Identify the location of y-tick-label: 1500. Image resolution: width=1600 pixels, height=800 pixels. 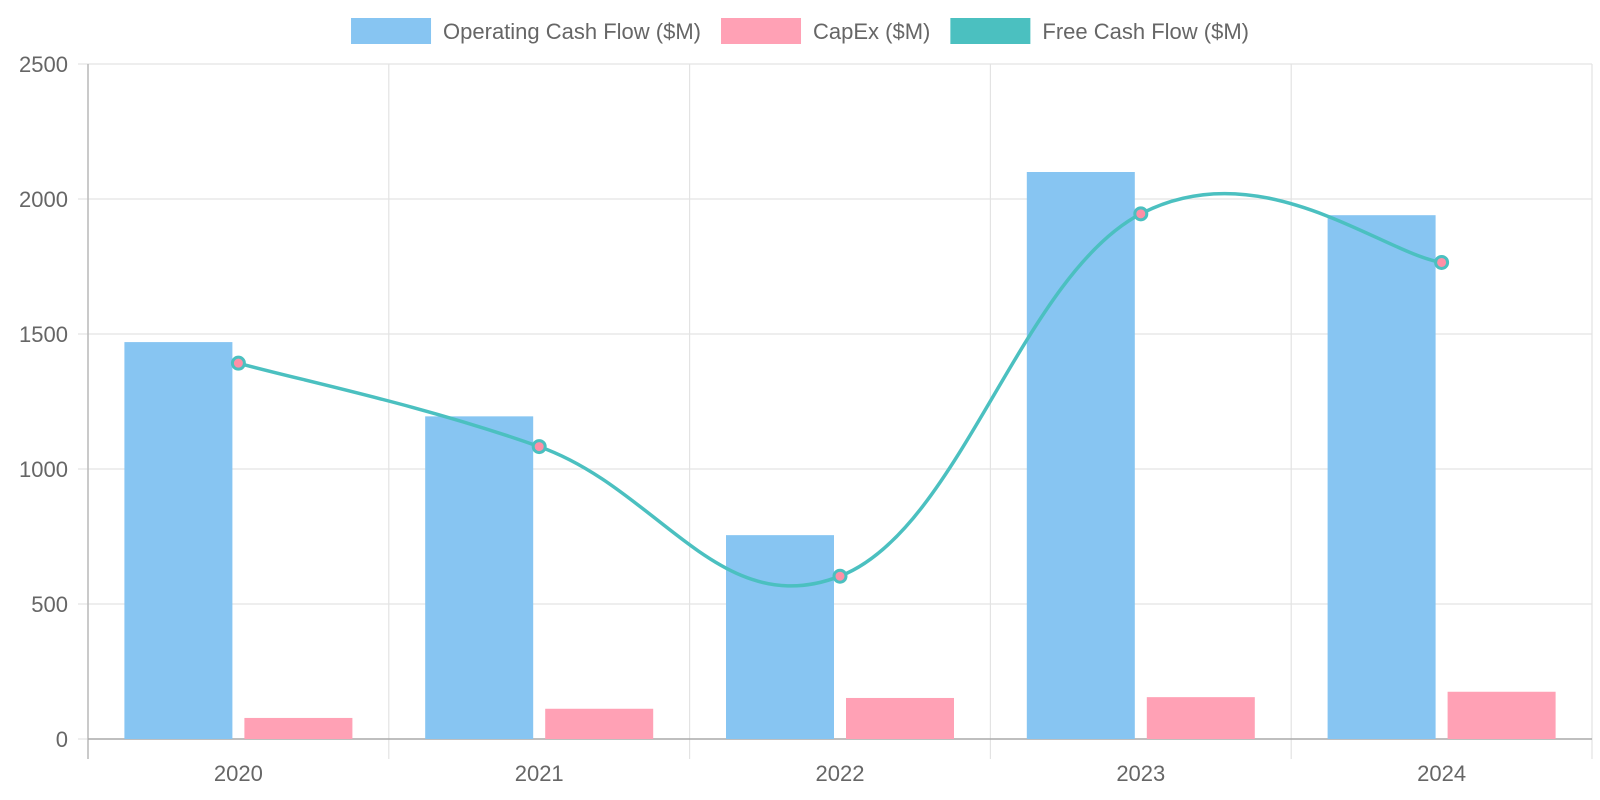
(43, 334).